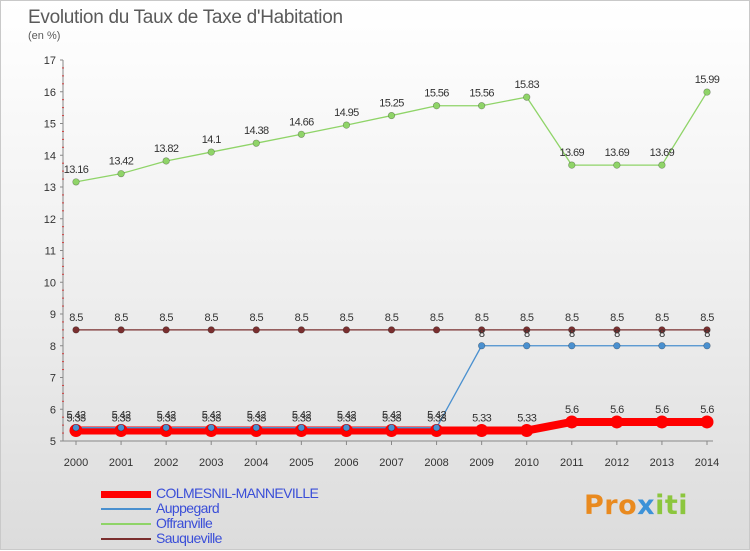  What do you see at coordinates (391, 463) in the screenshot?
I see `x-tick-label: 2007` at bounding box center [391, 463].